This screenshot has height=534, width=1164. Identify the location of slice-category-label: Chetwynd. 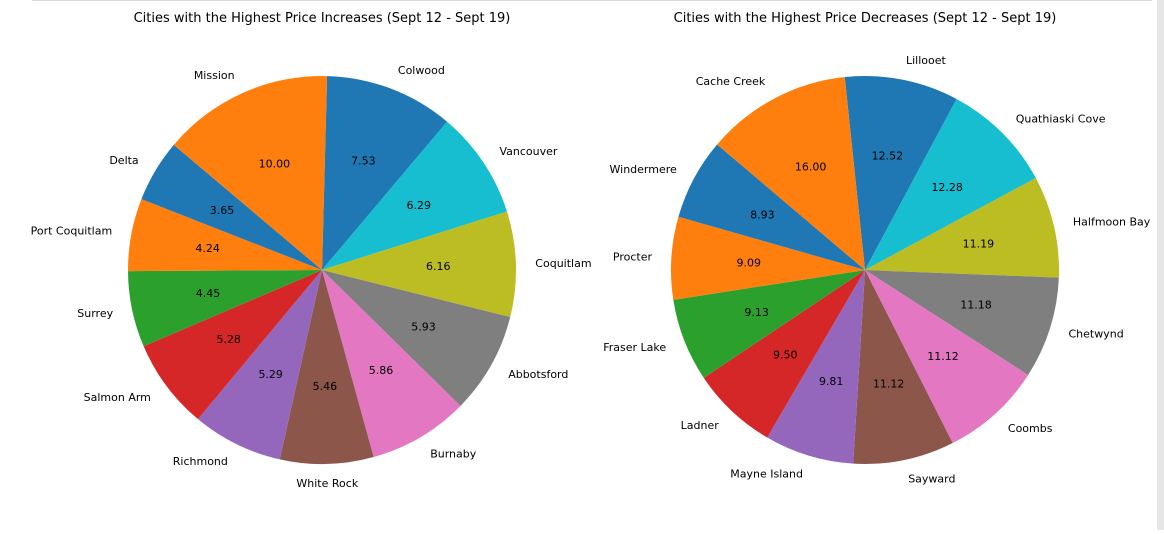
(1096, 334).